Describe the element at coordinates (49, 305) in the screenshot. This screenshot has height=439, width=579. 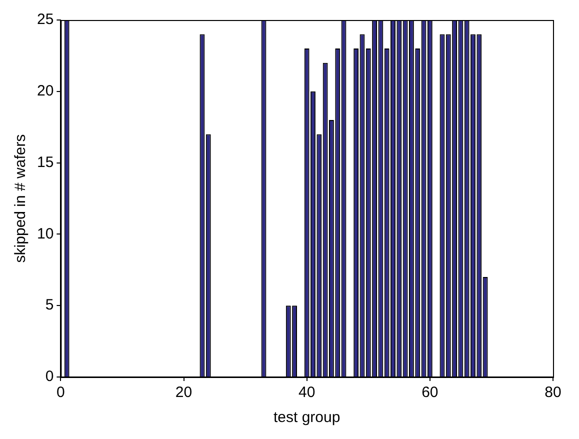
I see `y-tick-label: 5` at that location.